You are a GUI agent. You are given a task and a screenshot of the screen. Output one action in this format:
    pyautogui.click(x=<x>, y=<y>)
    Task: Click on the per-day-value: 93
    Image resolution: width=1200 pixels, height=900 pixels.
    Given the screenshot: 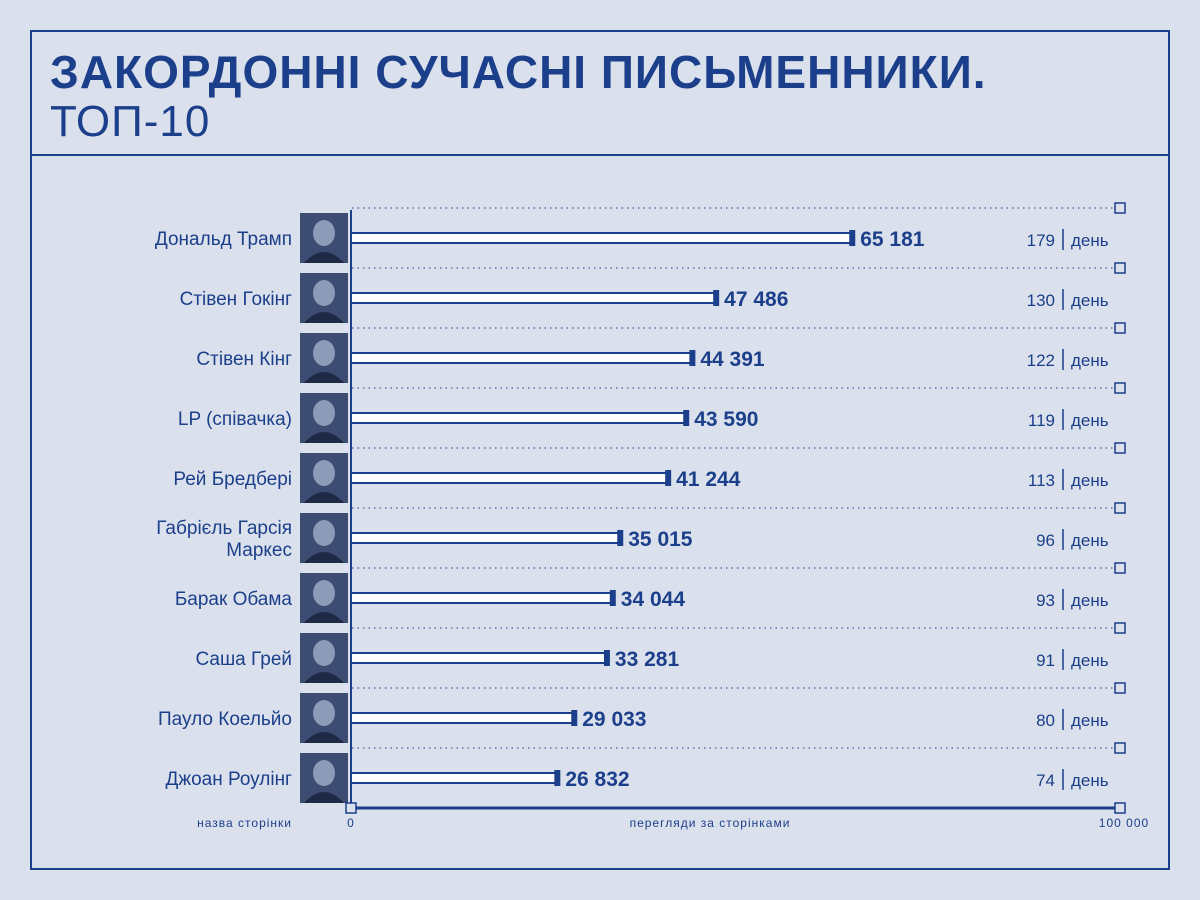 What is the action you would take?
    pyautogui.click(x=1045, y=600)
    